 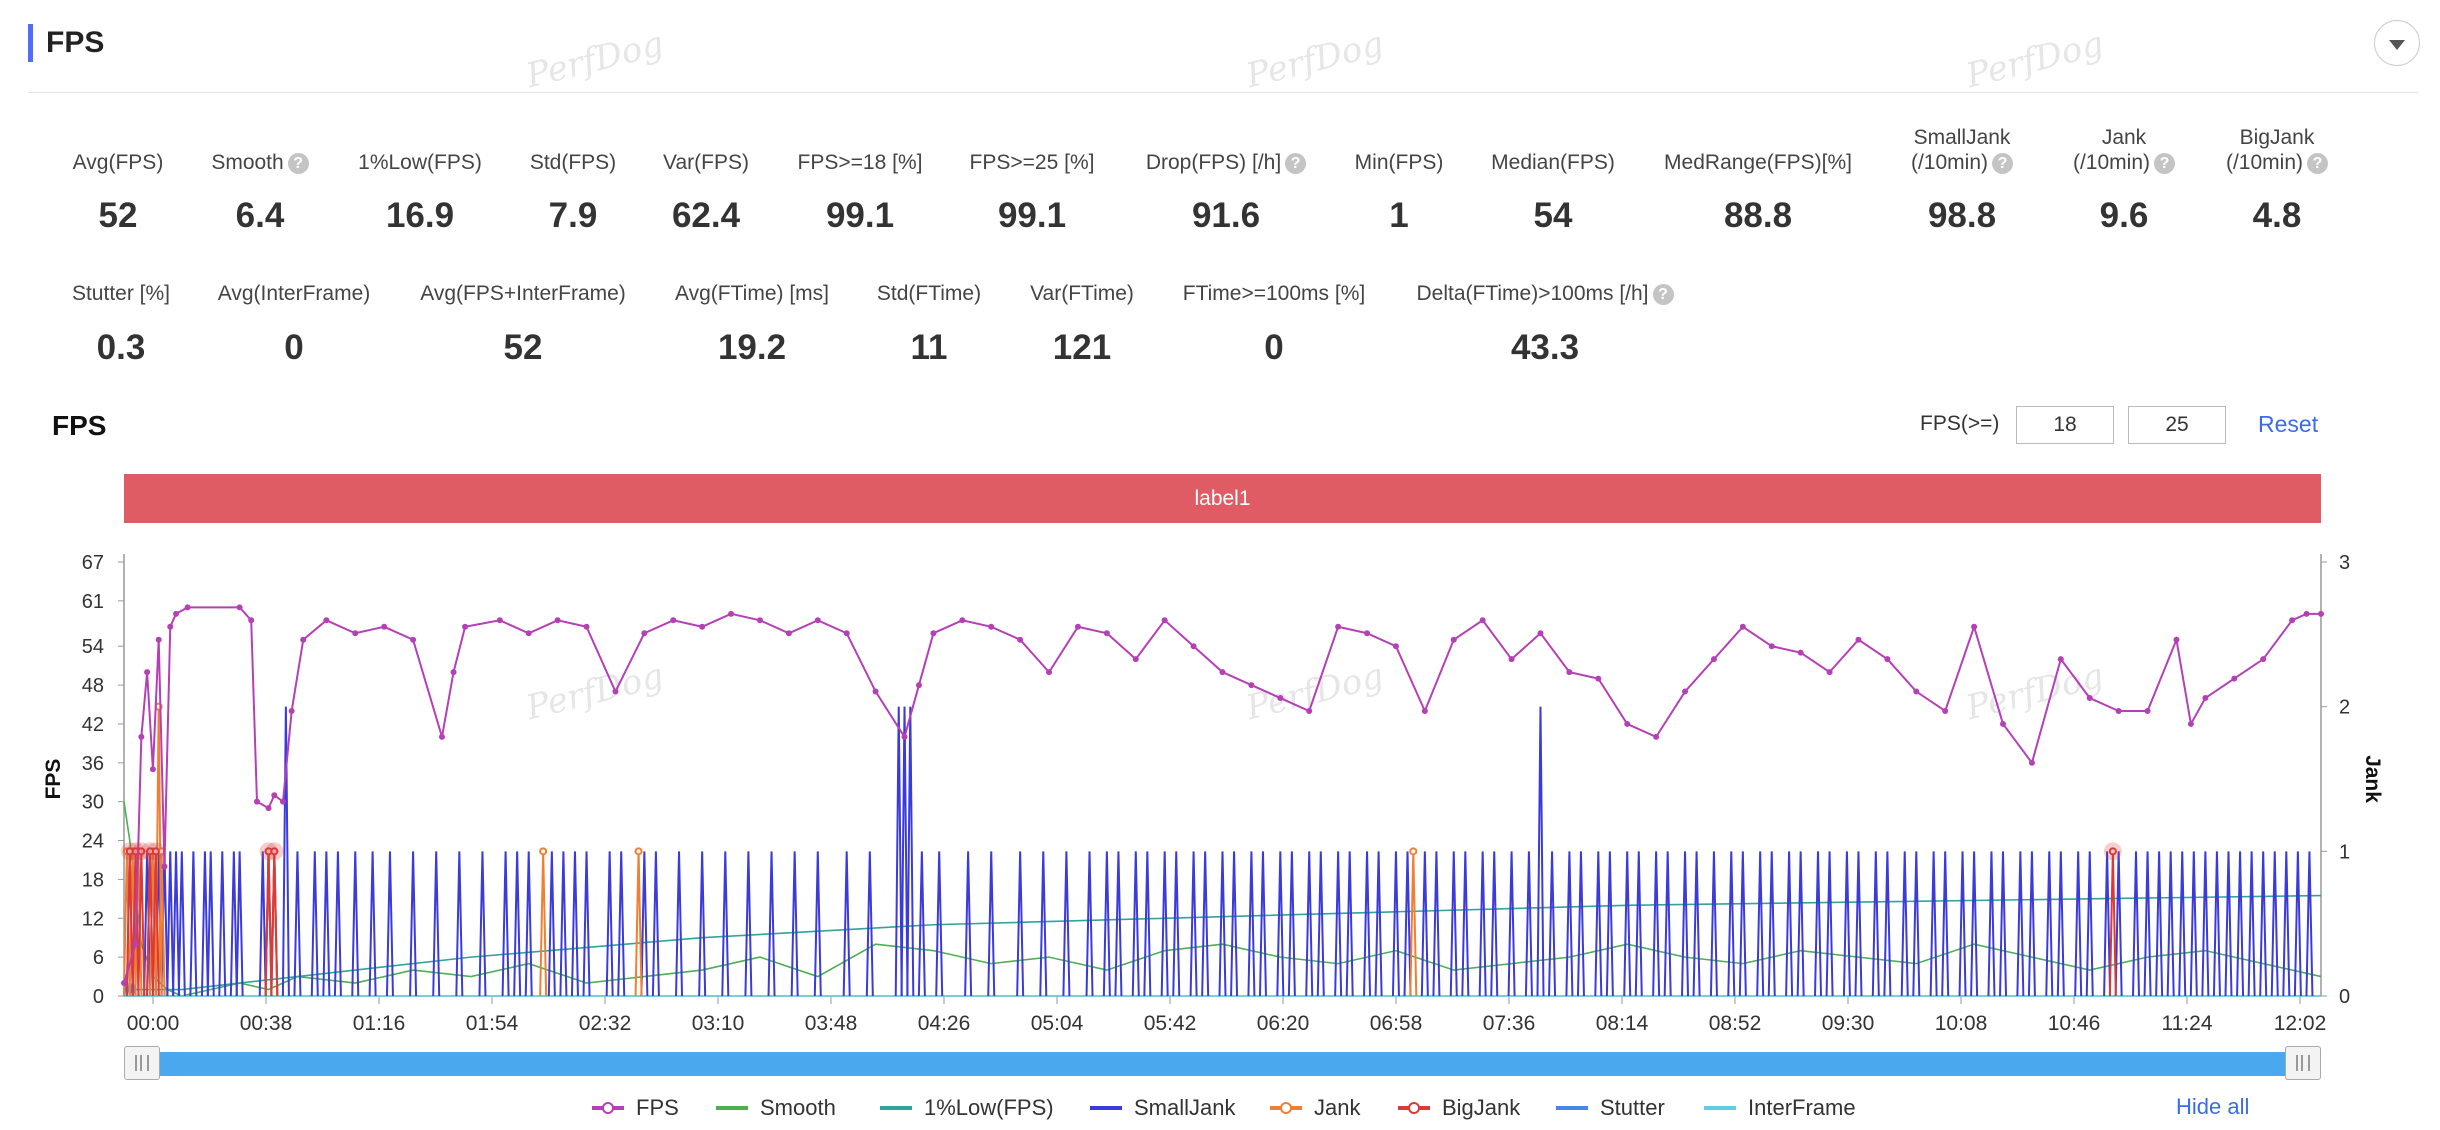 I want to click on legend-item-stutter: Stutter, so click(x=1610, y=1108).